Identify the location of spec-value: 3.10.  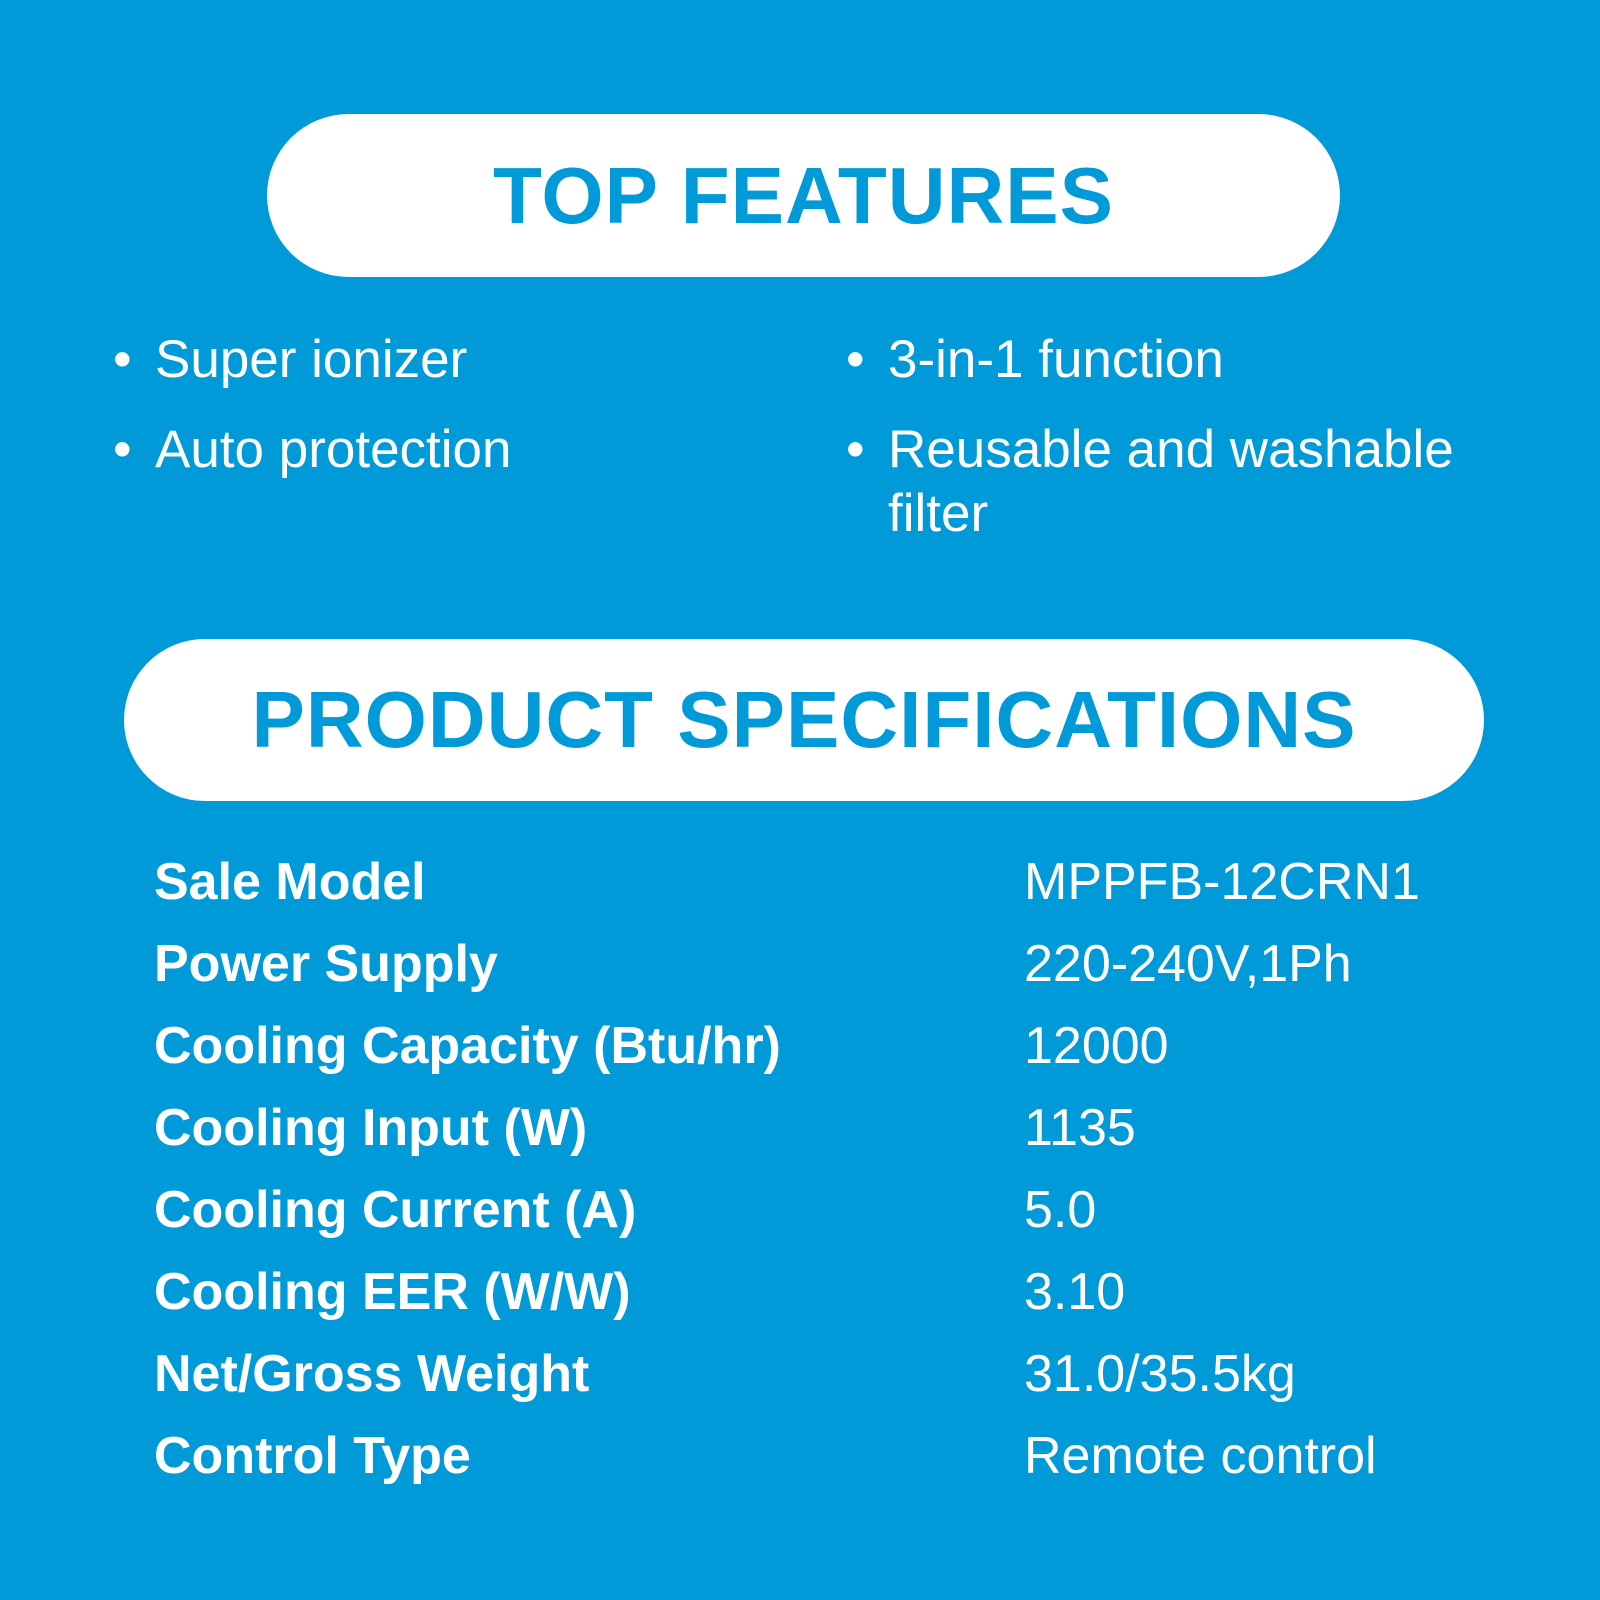
(1075, 1292).